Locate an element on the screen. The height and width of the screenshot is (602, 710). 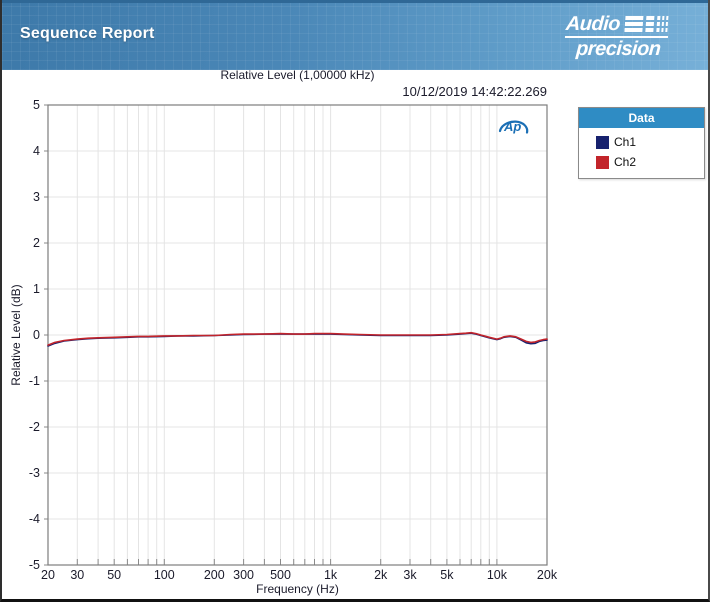
svg-text: -5 is located at coordinates (34, 565).